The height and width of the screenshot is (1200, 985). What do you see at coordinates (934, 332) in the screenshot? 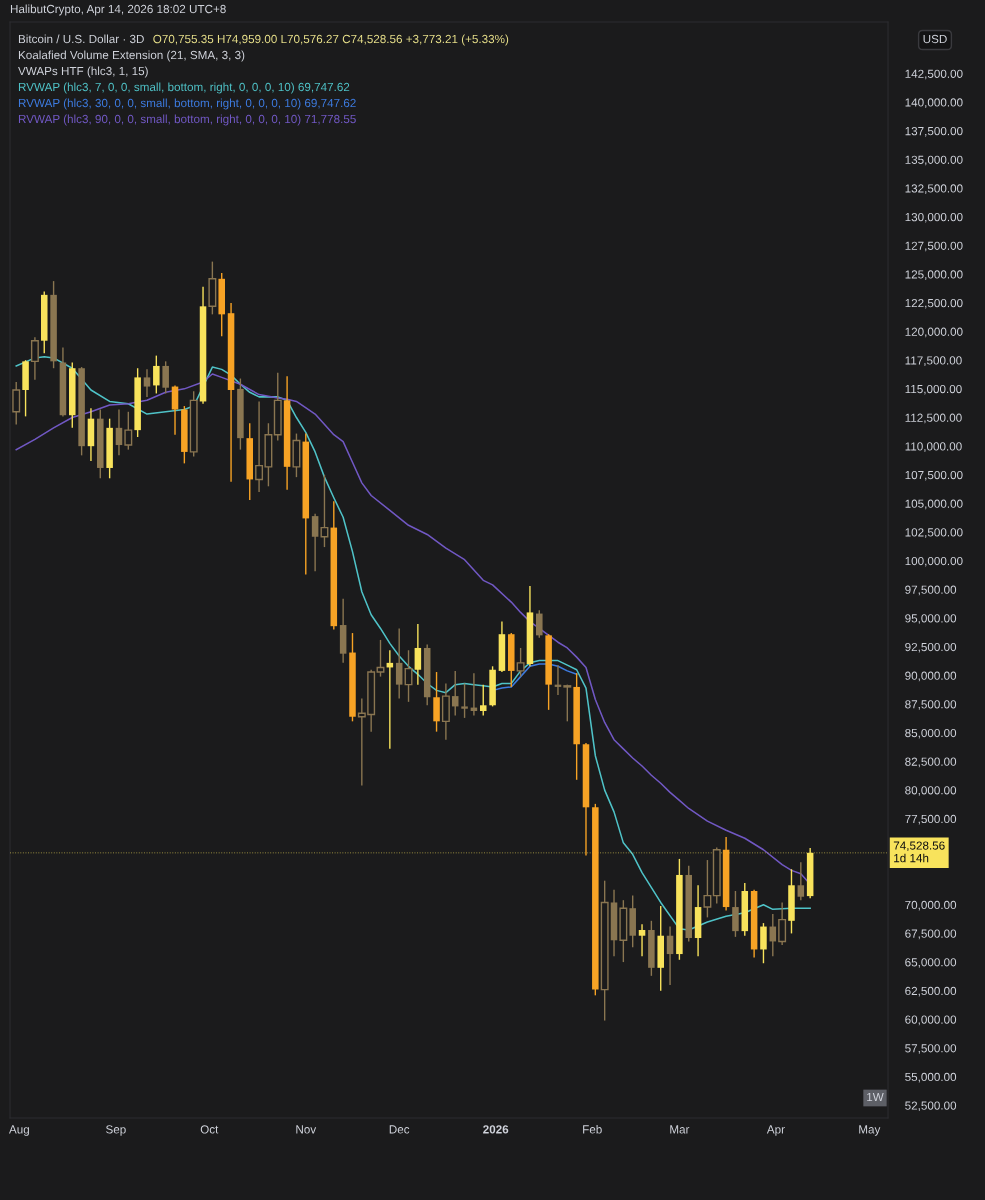
I see `y-tick-label: 120,000.00` at bounding box center [934, 332].